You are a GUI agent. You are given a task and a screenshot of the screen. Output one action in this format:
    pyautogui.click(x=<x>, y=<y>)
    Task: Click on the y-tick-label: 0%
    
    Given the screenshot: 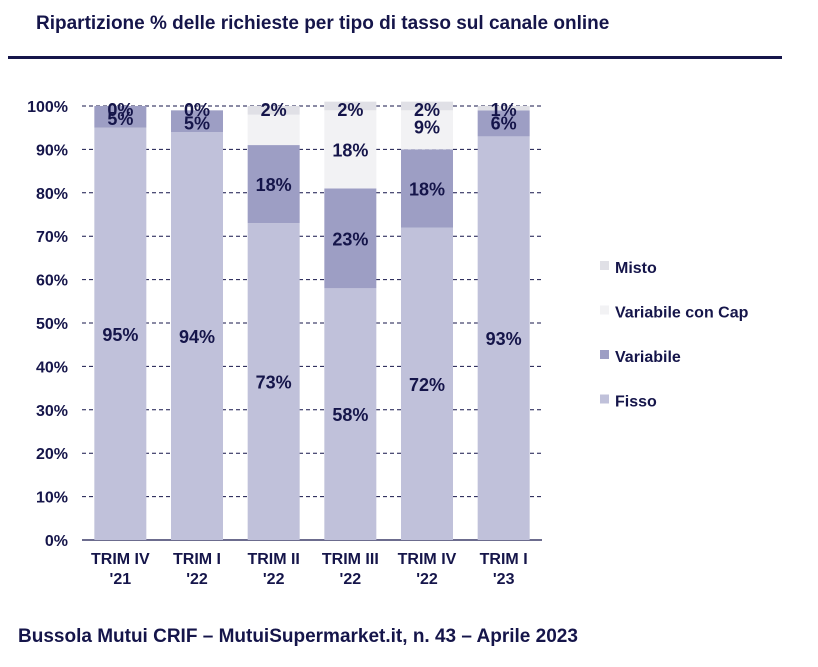 What is the action you would take?
    pyautogui.click(x=56, y=541)
    